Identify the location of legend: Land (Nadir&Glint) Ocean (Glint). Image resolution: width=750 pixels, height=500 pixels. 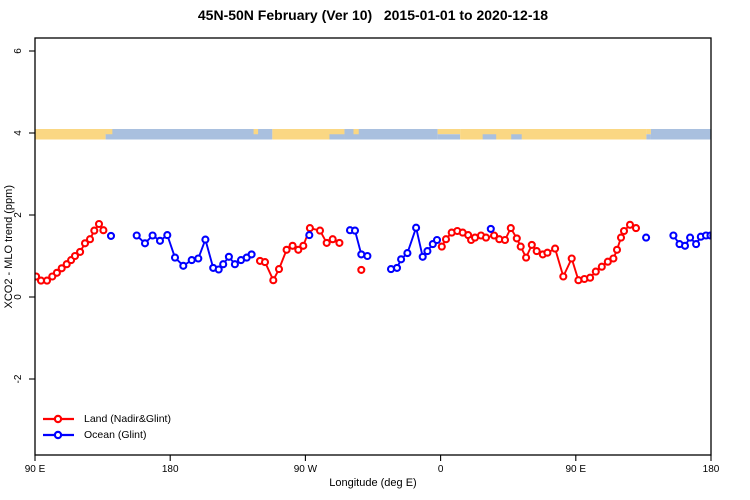
(106, 427).